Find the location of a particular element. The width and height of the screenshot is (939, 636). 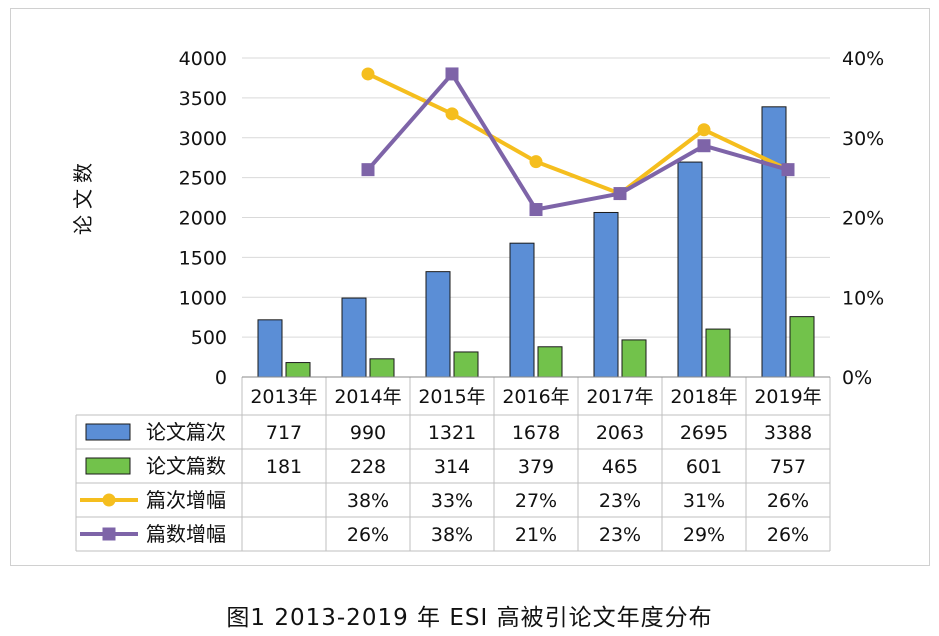

y-tick-label: 3000 is located at coordinates (203, 139).